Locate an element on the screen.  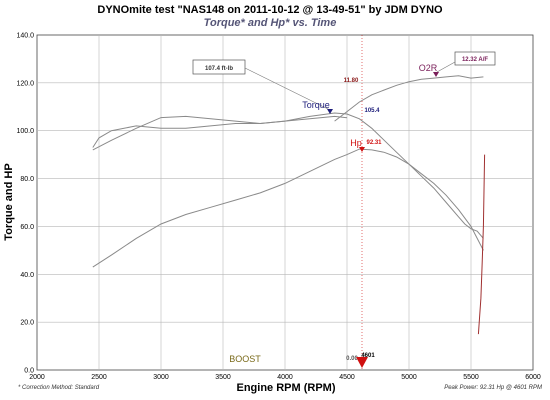
x-tick-label: 5500 is located at coordinates (471, 377).